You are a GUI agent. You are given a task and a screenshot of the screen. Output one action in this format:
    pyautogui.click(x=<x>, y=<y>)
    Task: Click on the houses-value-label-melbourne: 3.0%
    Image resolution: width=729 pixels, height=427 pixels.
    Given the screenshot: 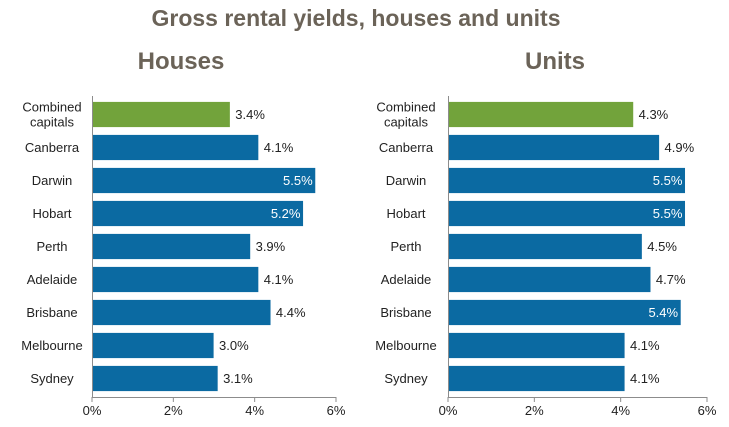 What is the action you would take?
    pyautogui.click(x=234, y=345)
    